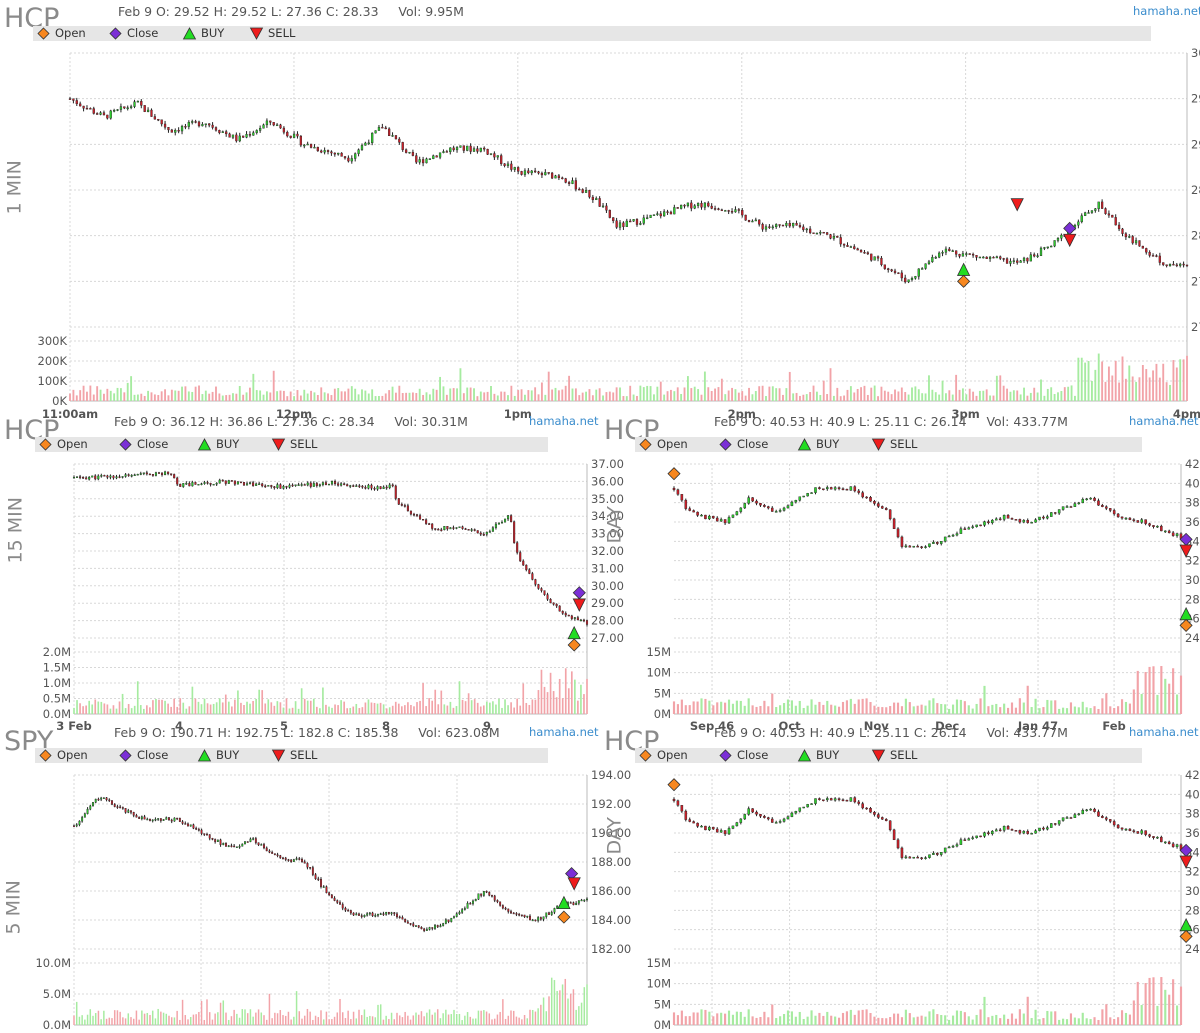  I want to click on buy-marker, so click(564, 902).